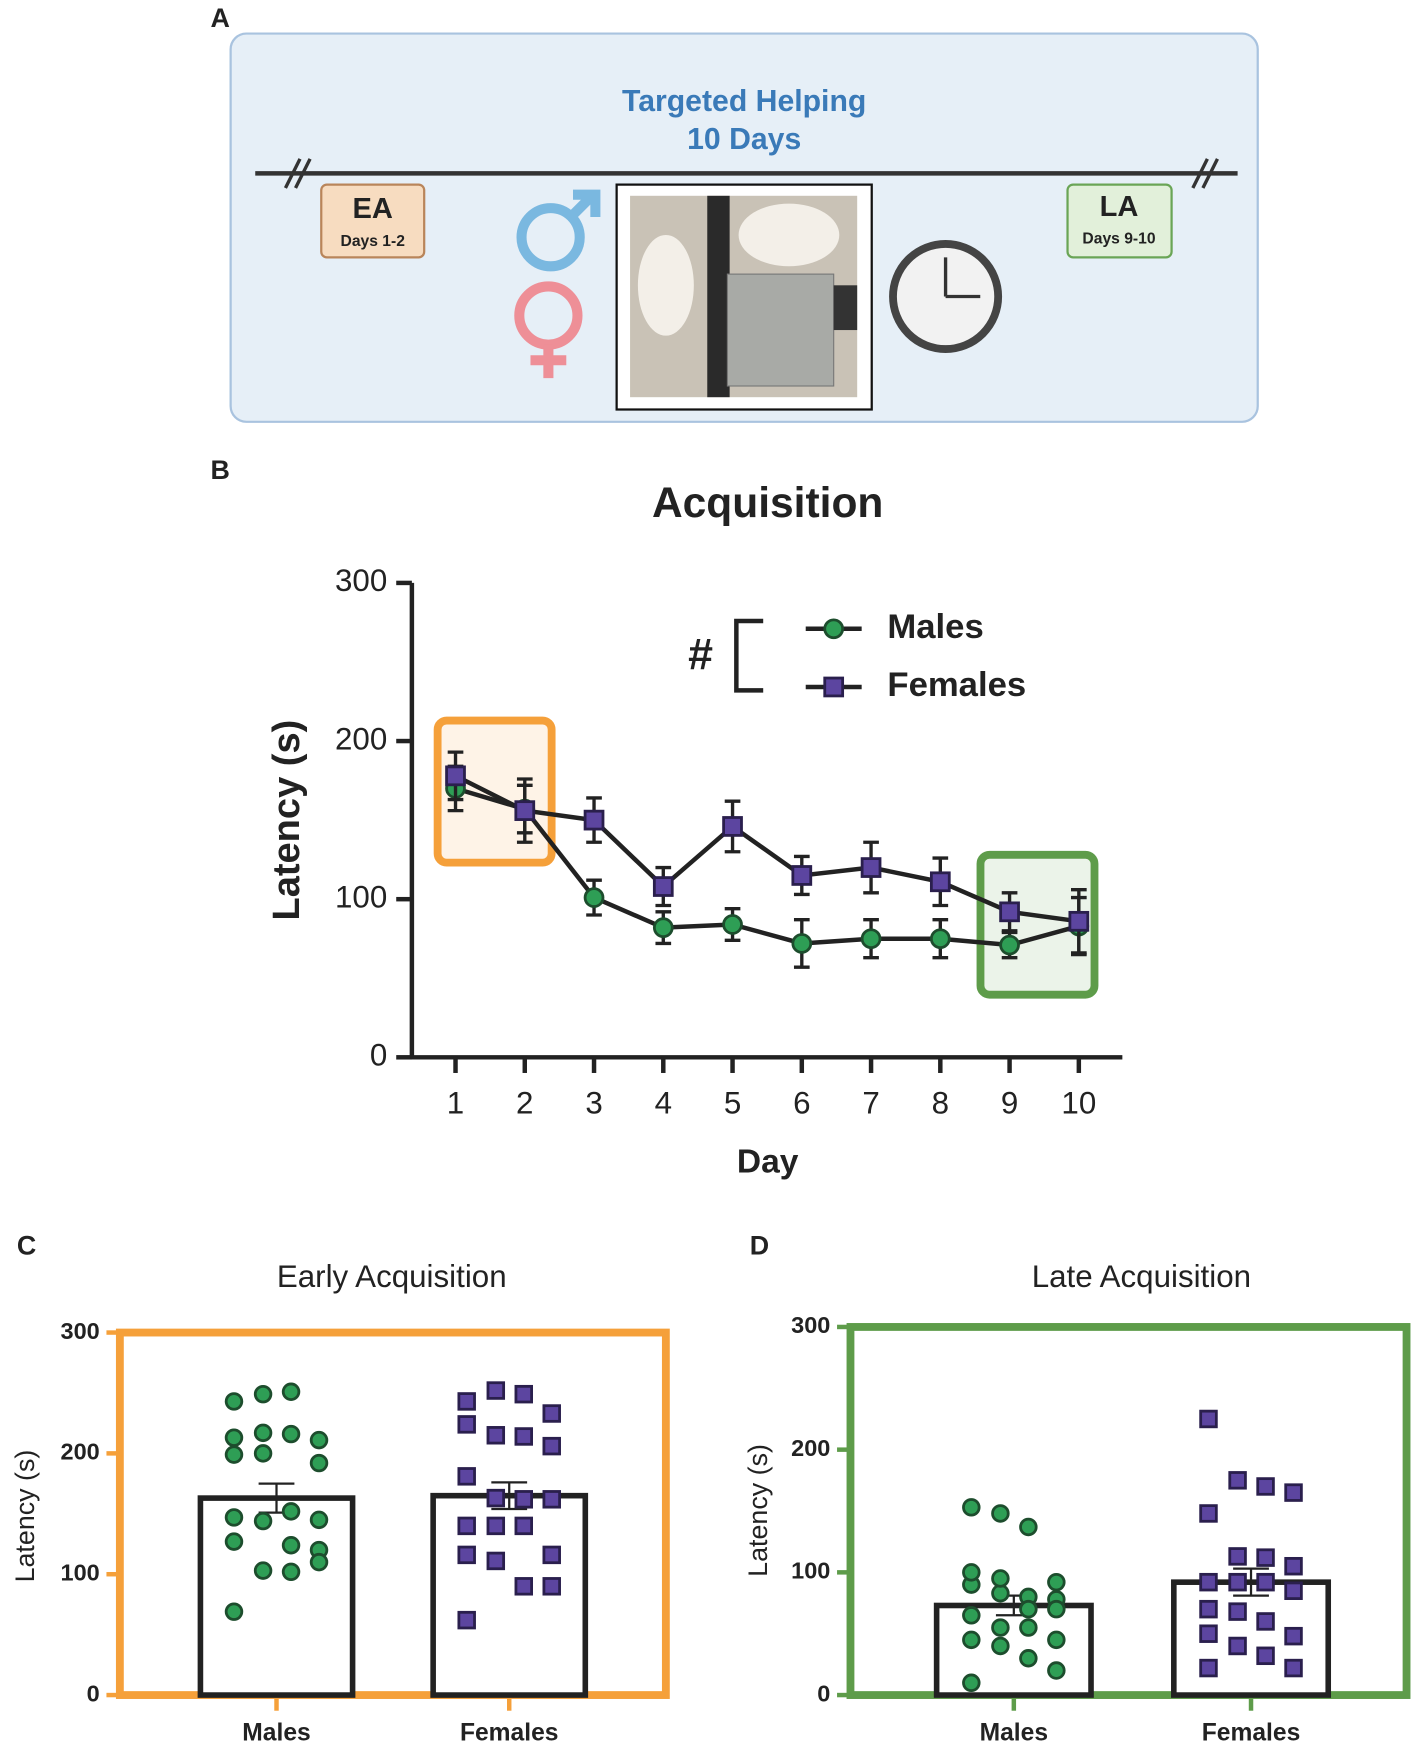 Image resolution: width=1419 pixels, height=1751 pixels. Describe the element at coordinates (219, 470) in the screenshot. I see `panel-label: B` at that location.